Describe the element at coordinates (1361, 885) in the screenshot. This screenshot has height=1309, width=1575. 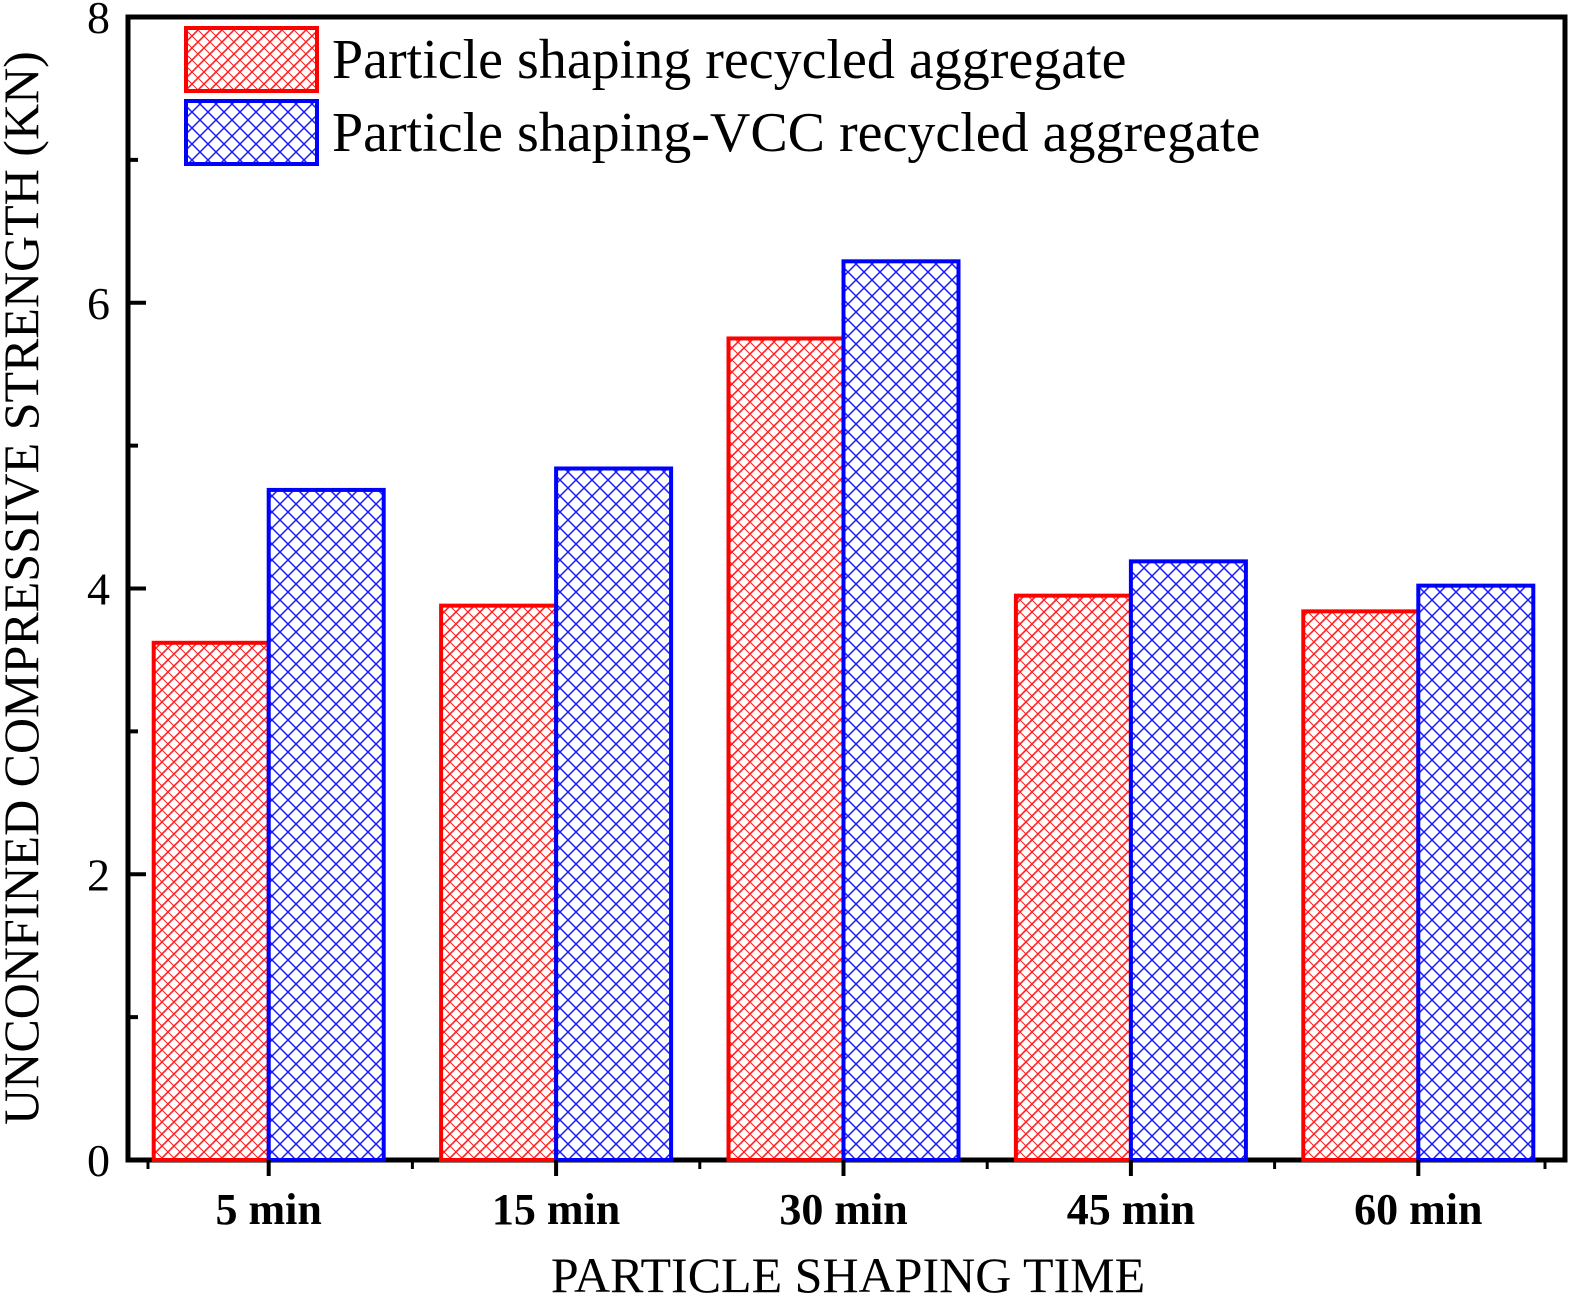
I see `bar-series-1-60-min` at that location.